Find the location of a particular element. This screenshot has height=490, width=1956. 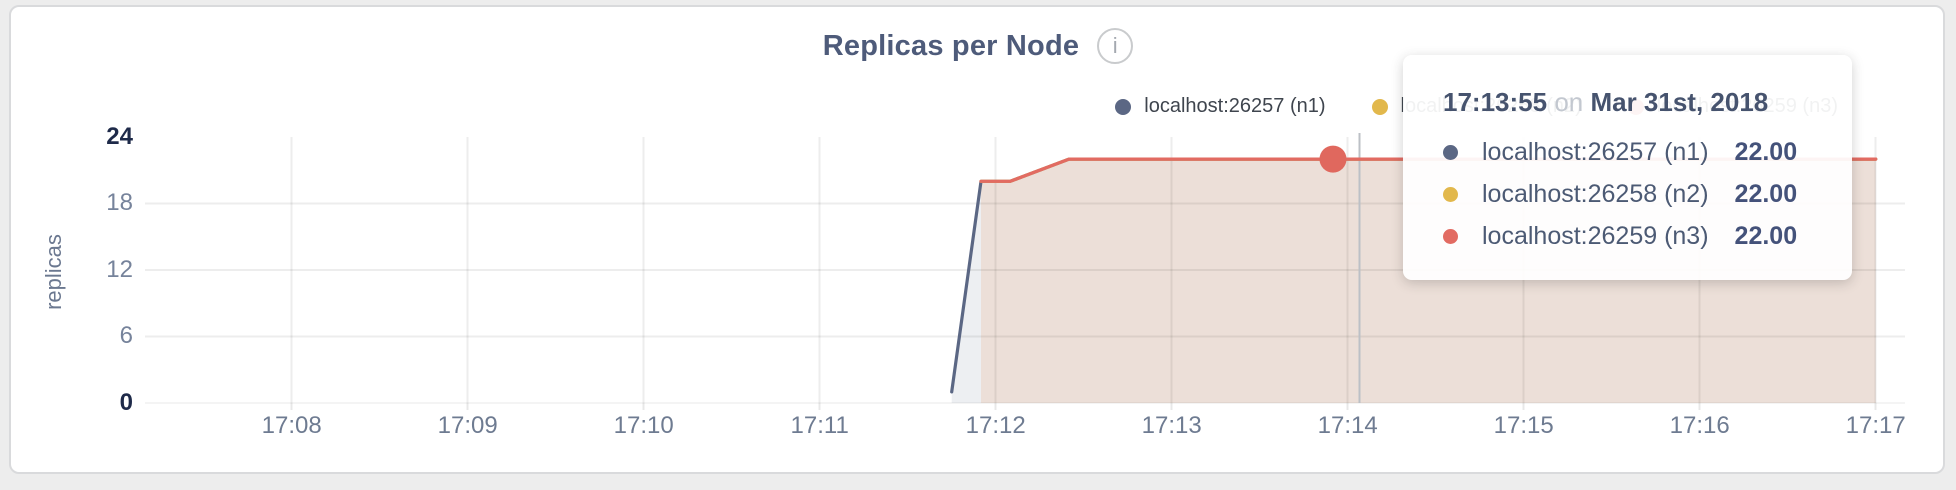

x-tick-label: 17:13 is located at coordinates (1171, 425).